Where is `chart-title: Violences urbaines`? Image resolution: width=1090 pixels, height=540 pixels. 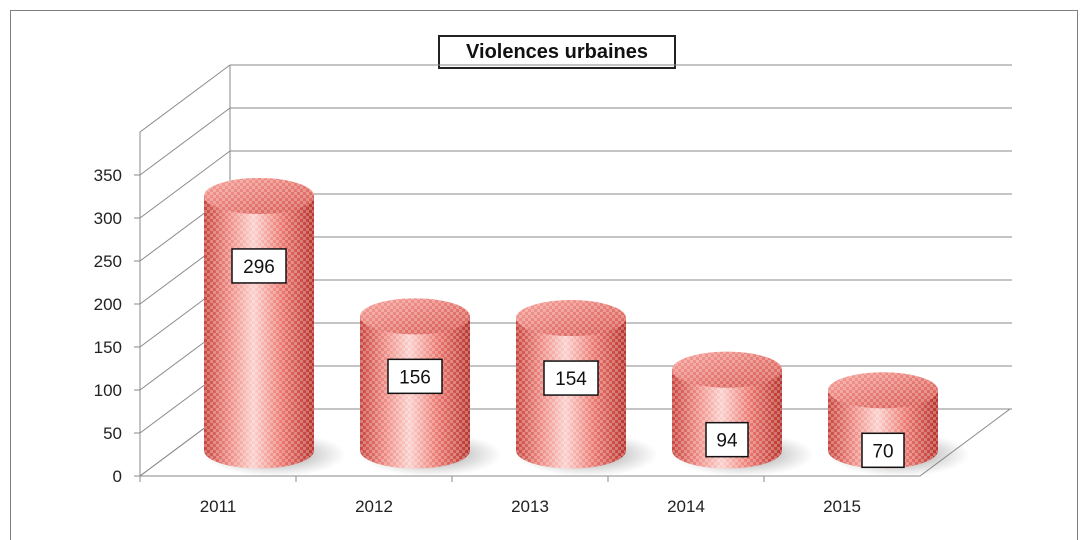
chart-title: Violences urbaines is located at coordinates (557, 52).